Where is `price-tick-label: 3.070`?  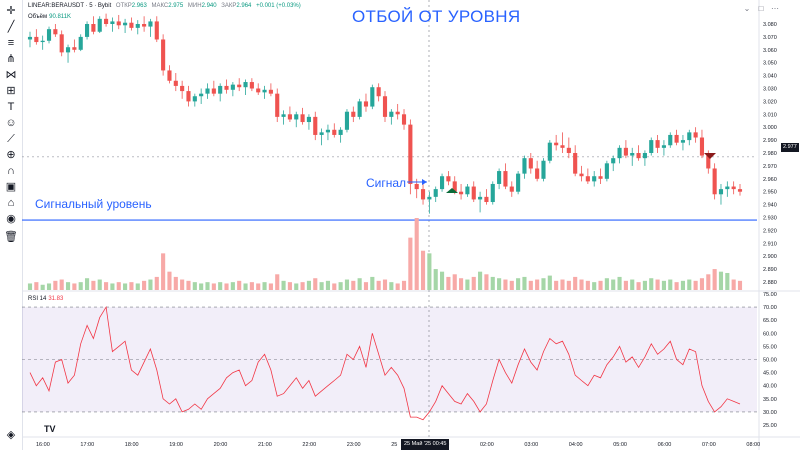 price-tick-label: 3.070 is located at coordinates (770, 38).